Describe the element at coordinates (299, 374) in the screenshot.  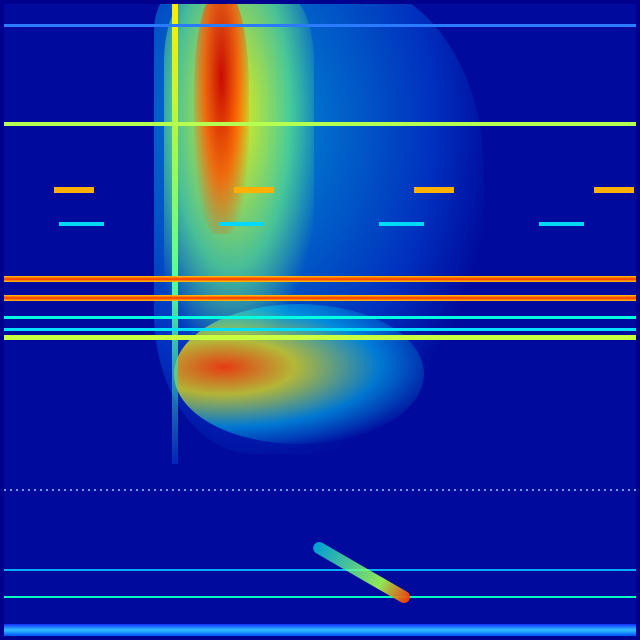
I see `heatmap-lower-lobe` at that location.